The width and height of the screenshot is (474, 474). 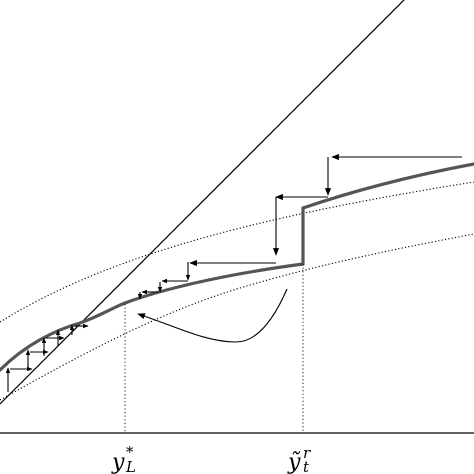 I want to click on label-yL-star: y * L, so click(x=123, y=458).